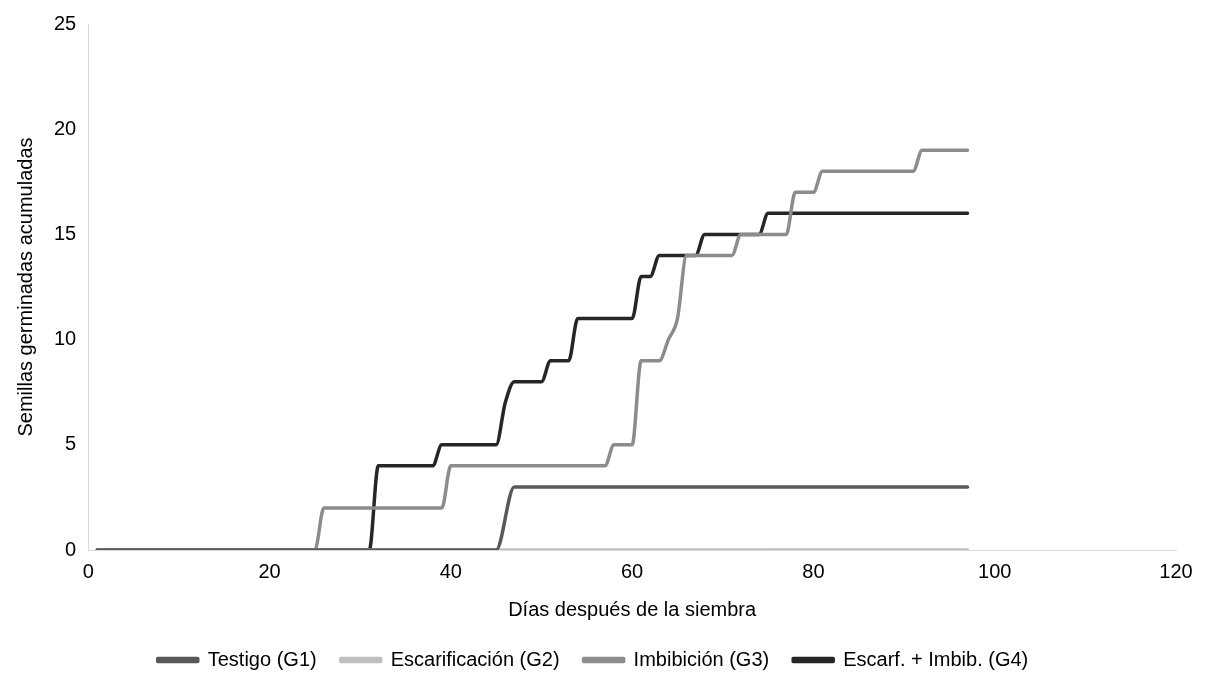 The width and height of the screenshot is (1206, 690). I want to click on y-axis-title: Semillas germinadas acumuladas, so click(24, 287).